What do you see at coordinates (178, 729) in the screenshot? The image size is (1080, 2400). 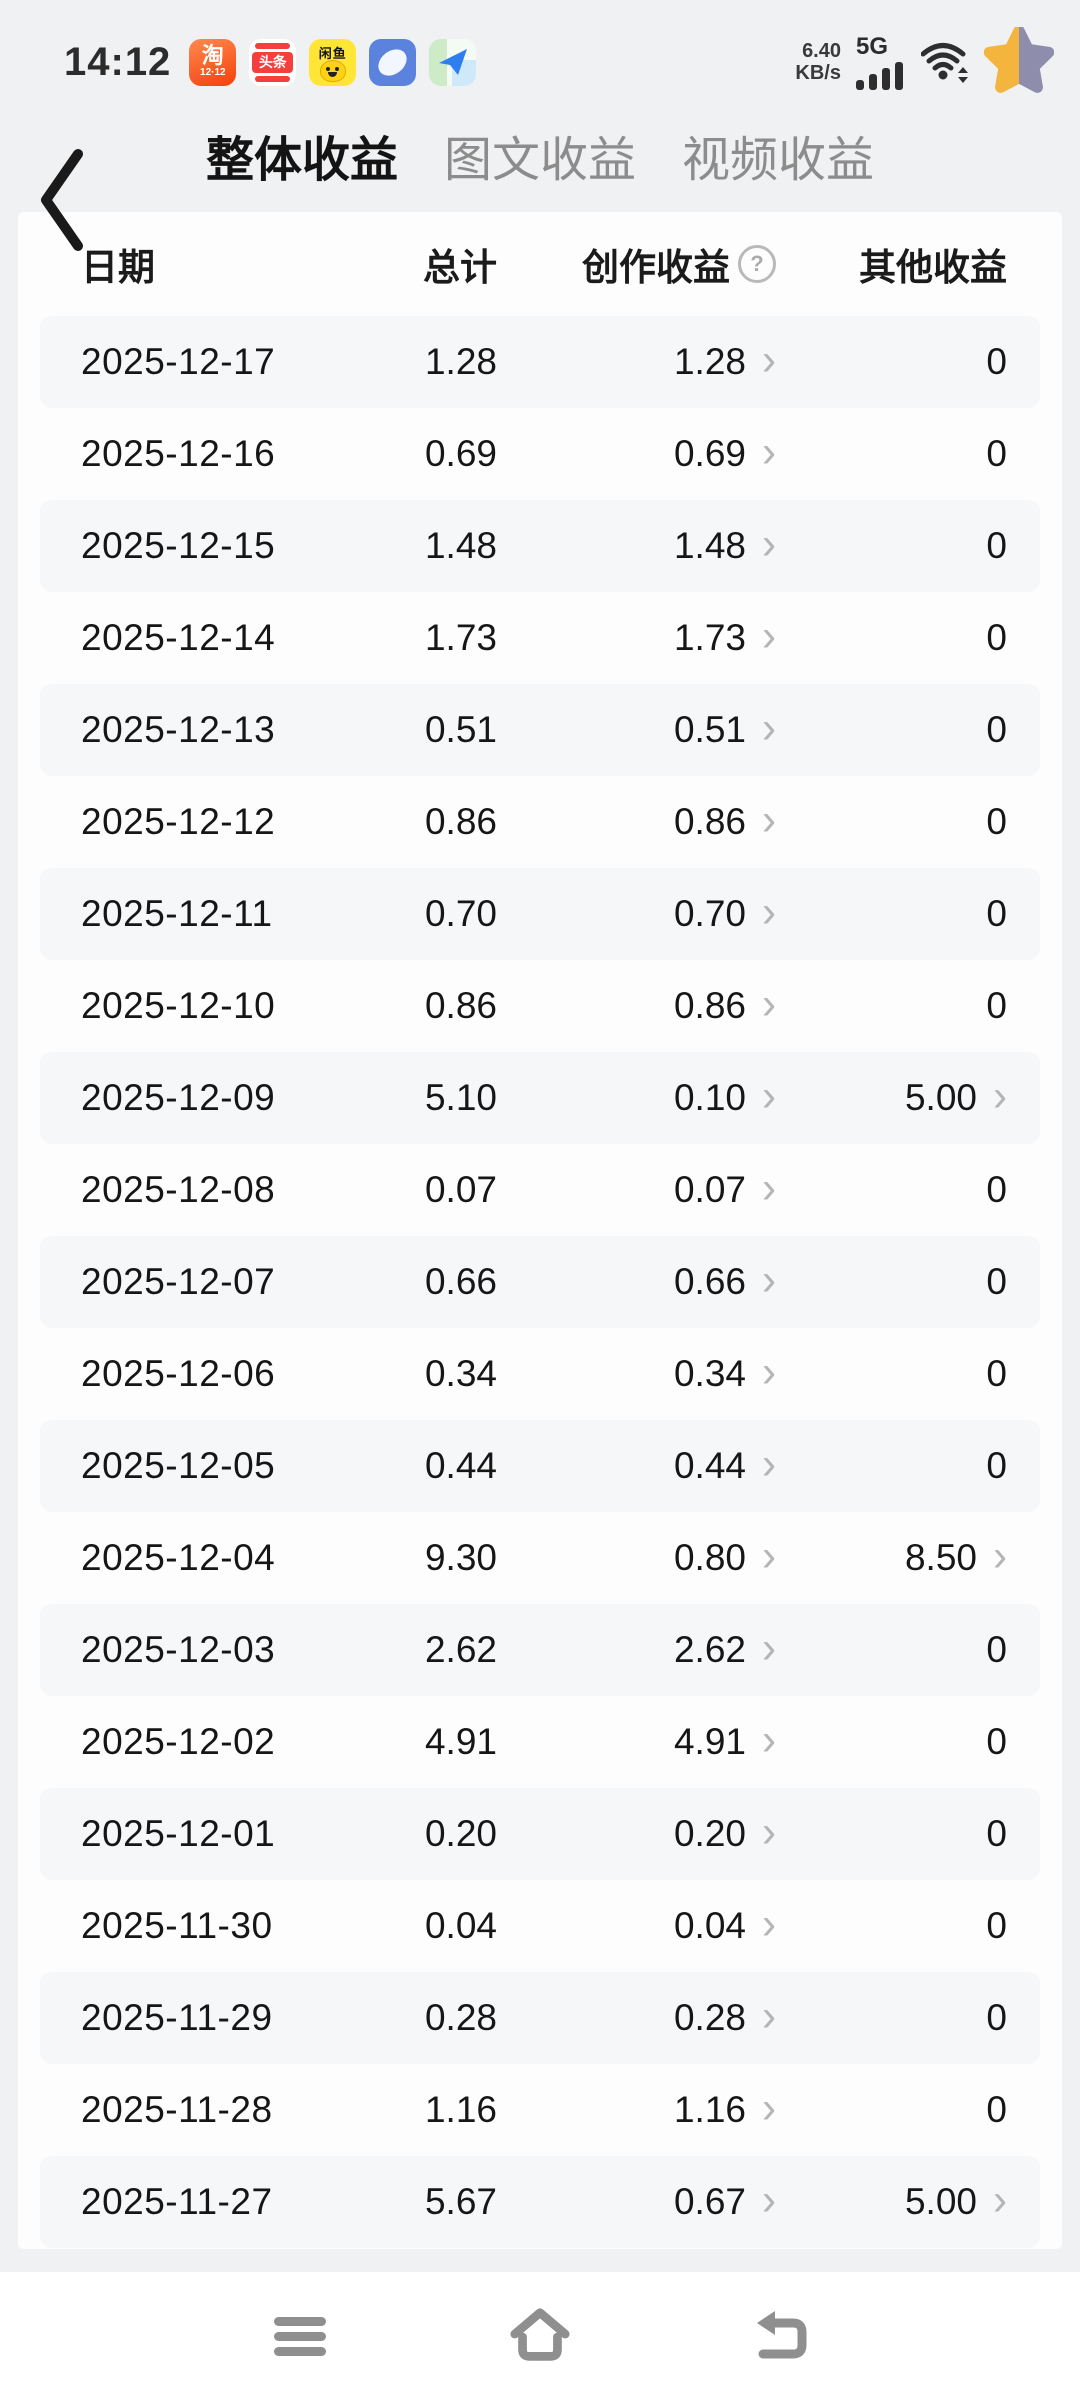 I see `date-cell: 2025-12-13` at bounding box center [178, 729].